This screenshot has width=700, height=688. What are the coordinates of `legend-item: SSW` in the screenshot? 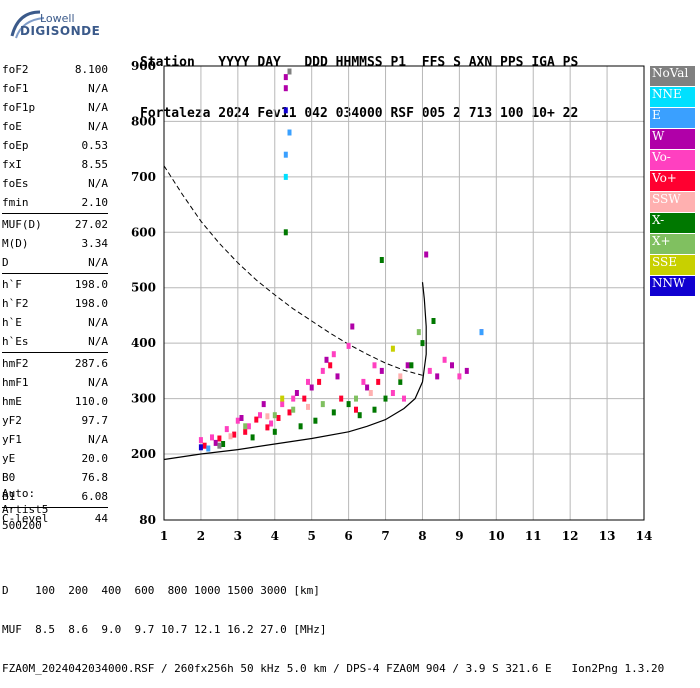 It's located at (672, 202).